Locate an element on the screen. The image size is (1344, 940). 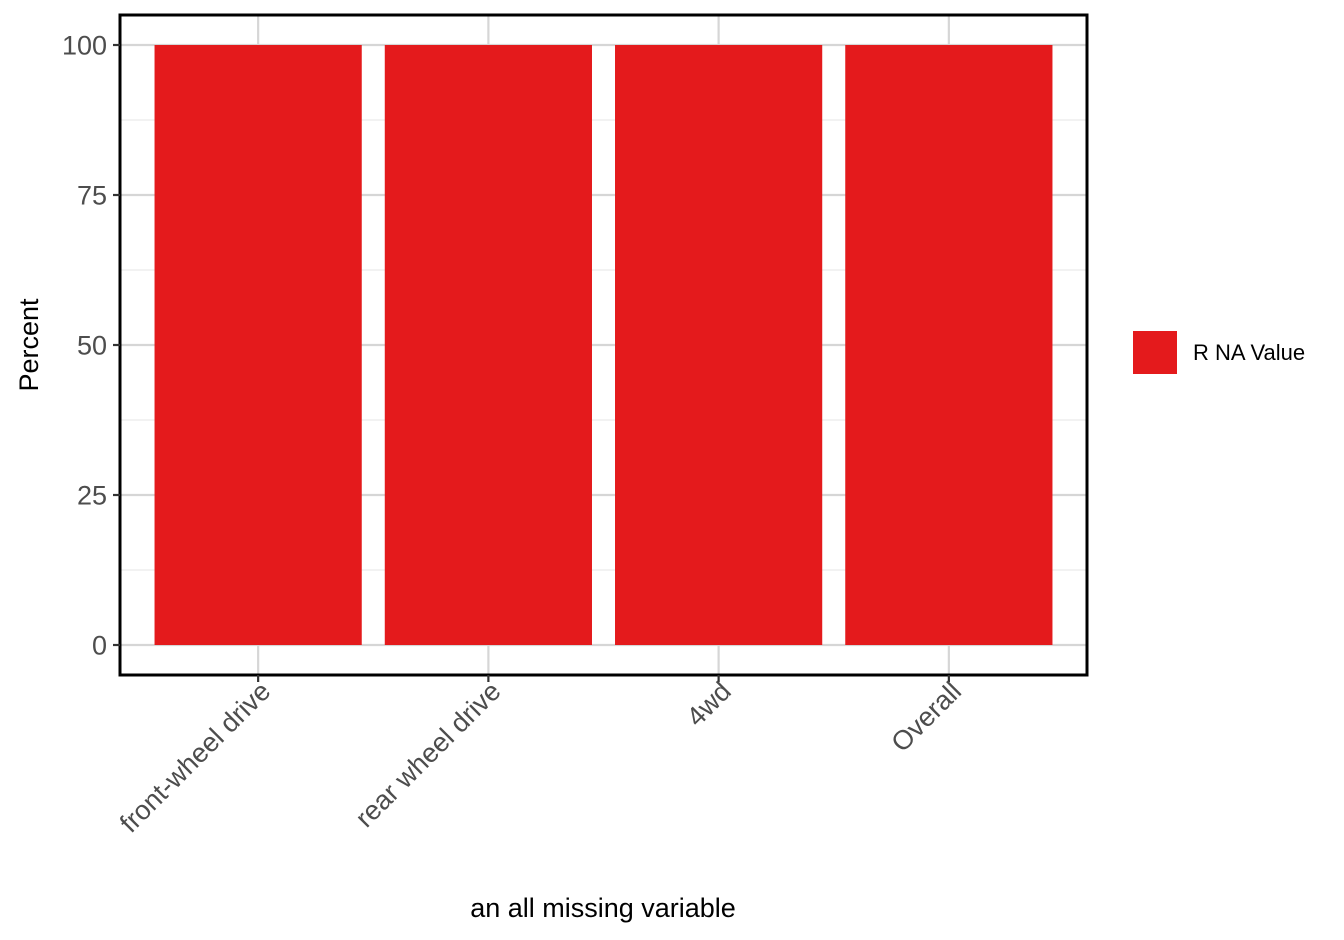
y-axis-title: Percent is located at coordinates (29, 345).